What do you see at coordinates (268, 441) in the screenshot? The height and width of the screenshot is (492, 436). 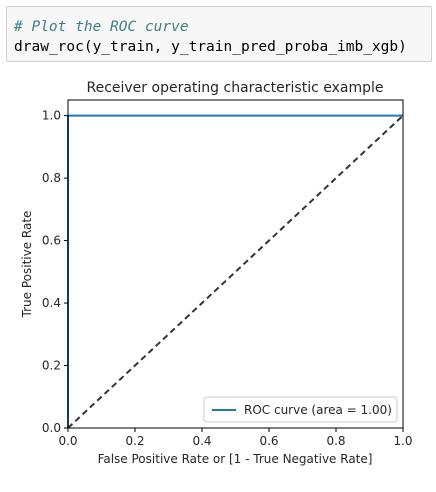 I see `x-tick-label: 0.6` at bounding box center [268, 441].